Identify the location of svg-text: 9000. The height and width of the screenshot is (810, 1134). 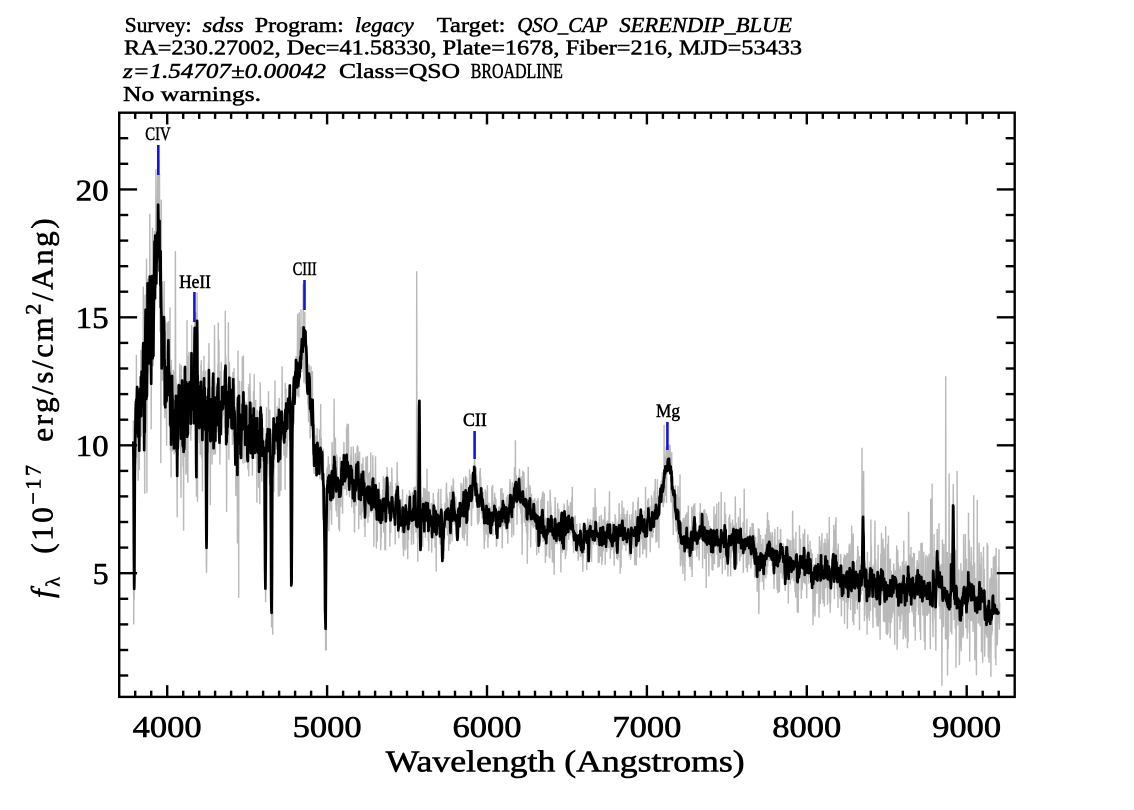
(966, 726).